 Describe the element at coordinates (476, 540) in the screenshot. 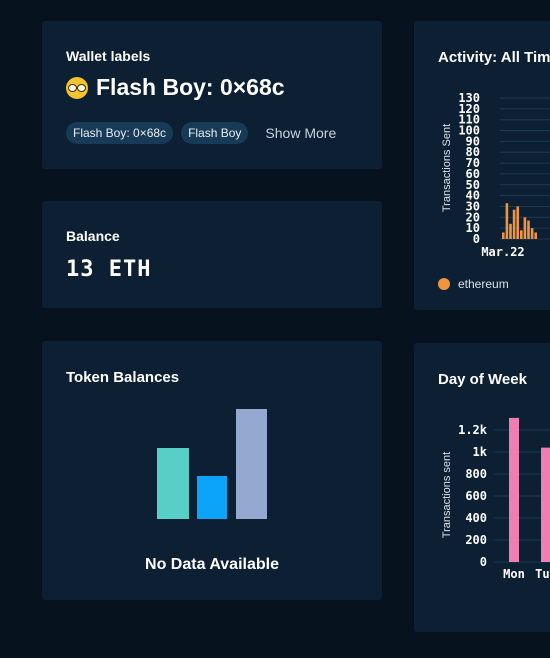

I see `y-tick-label: 200` at that location.